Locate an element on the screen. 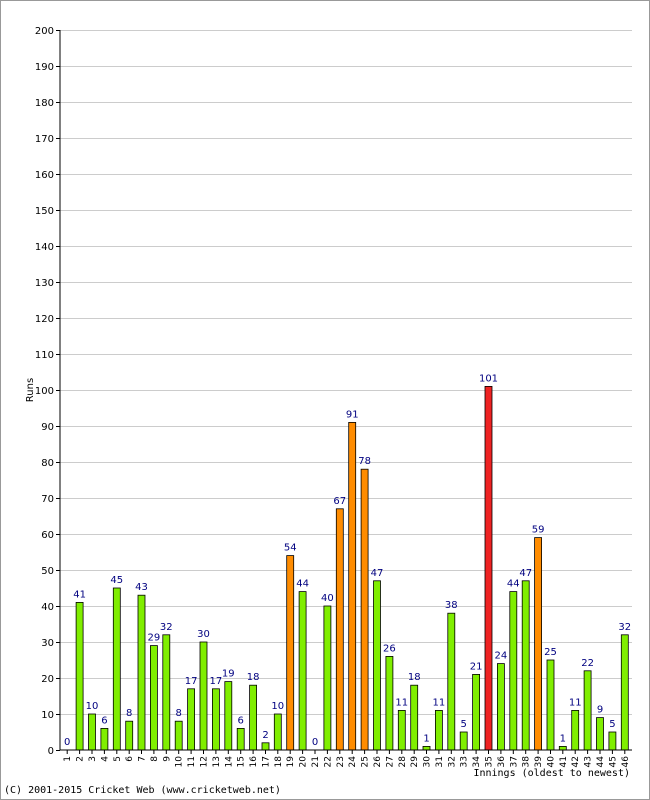  y-tick-label: 40 is located at coordinates (47, 607).